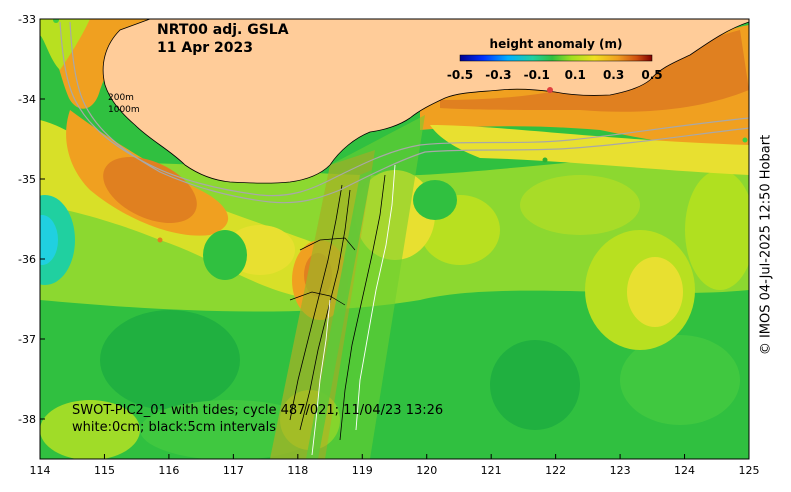  I want to click on colorbar-tick-label: 0.1, so click(575, 75).